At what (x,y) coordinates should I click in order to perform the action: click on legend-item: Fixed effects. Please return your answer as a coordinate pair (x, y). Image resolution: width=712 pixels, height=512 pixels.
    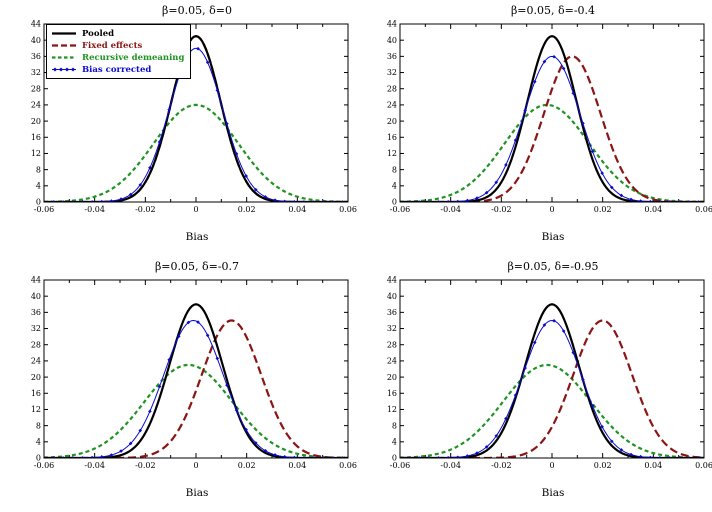
    Looking at the image, I should click on (117, 45).